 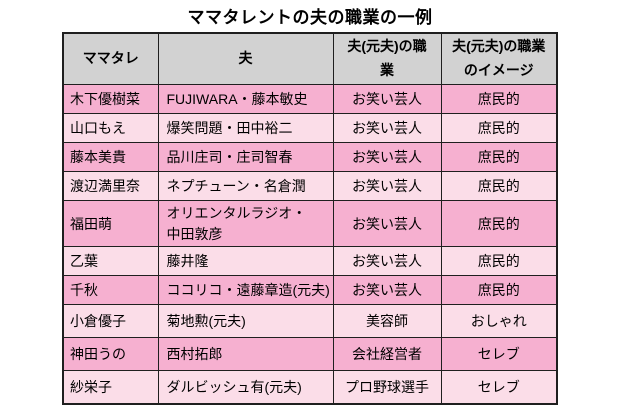 What do you see at coordinates (245, 157) in the screenshot?
I see `cell-husband: 品川庄司・庄司智春` at bounding box center [245, 157].